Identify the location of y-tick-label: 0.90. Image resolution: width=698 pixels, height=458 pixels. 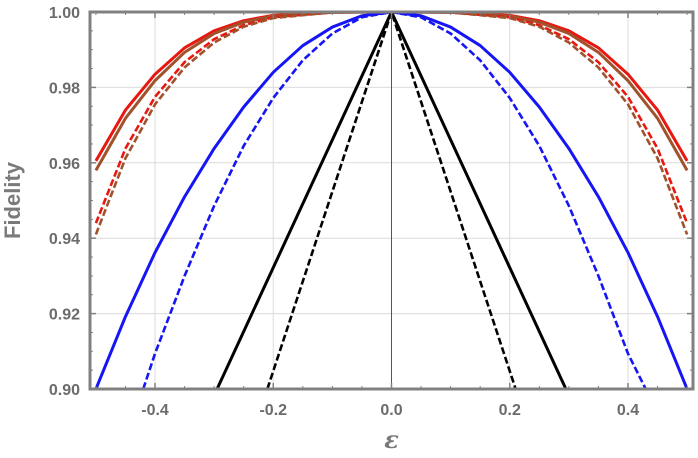
(64, 390).